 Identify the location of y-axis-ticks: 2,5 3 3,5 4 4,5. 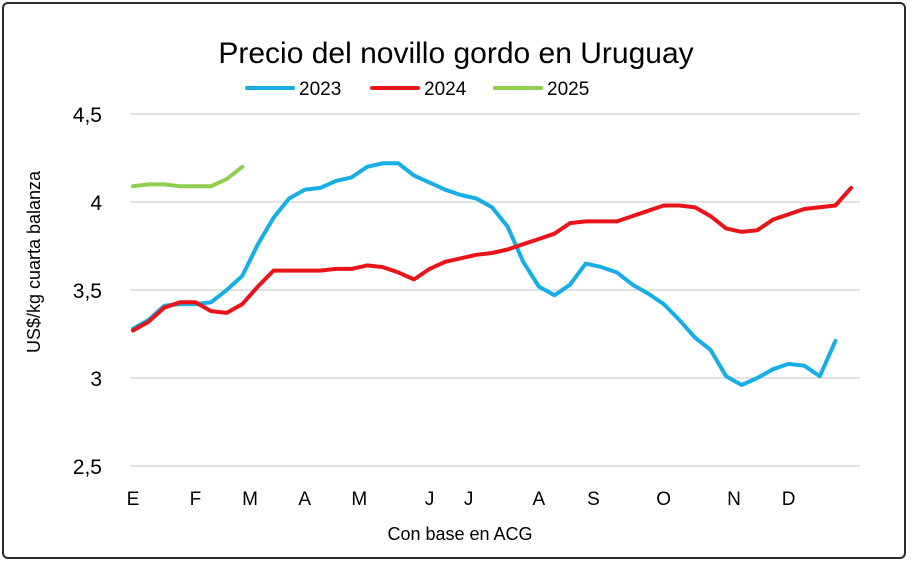
(88, 291).